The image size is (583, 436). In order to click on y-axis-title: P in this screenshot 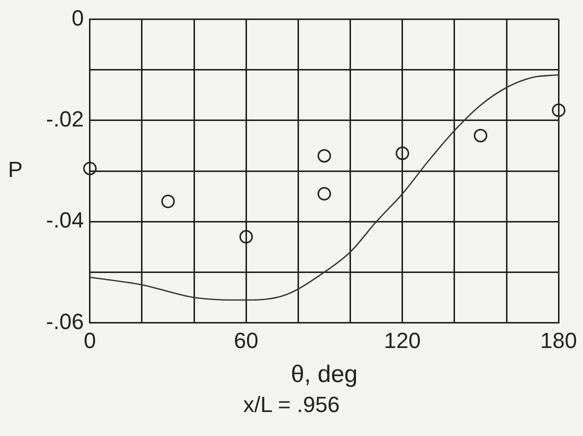, I will do `click(15, 169)`.